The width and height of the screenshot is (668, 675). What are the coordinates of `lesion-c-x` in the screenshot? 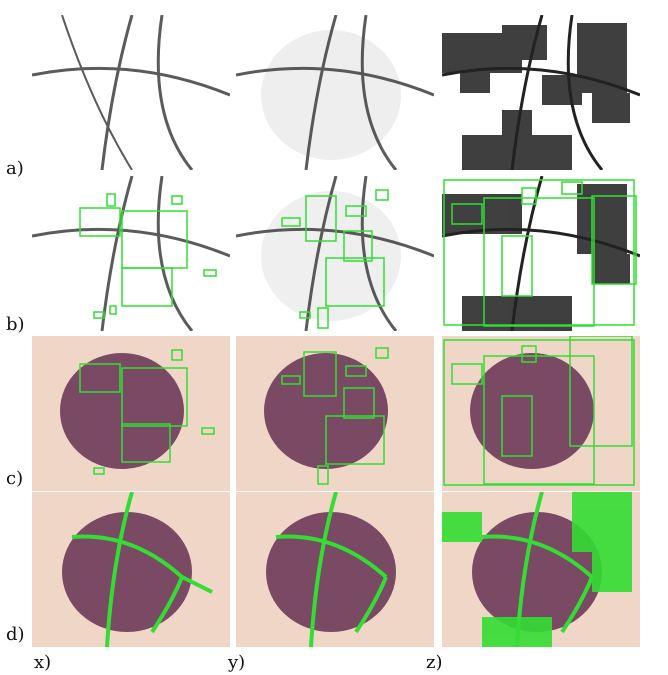 It's located at (131, 413).